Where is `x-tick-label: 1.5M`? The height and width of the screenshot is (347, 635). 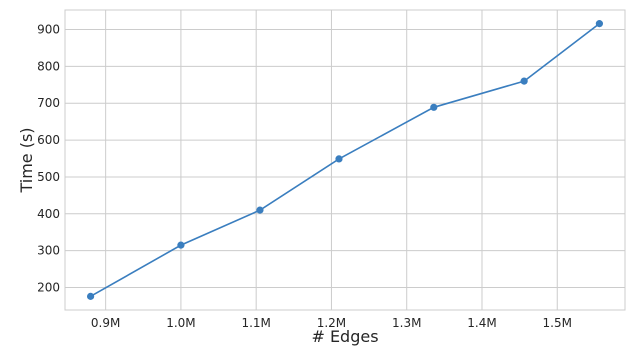
x-tick-label: 1.5M is located at coordinates (557, 323).